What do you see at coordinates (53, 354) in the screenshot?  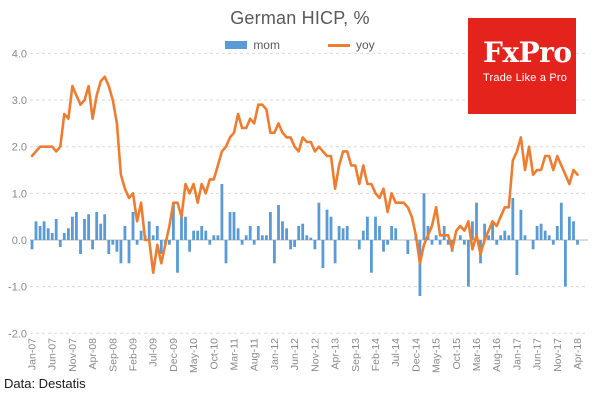 I see `x-axis-tick-label: Jun-07` at bounding box center [53, 354].